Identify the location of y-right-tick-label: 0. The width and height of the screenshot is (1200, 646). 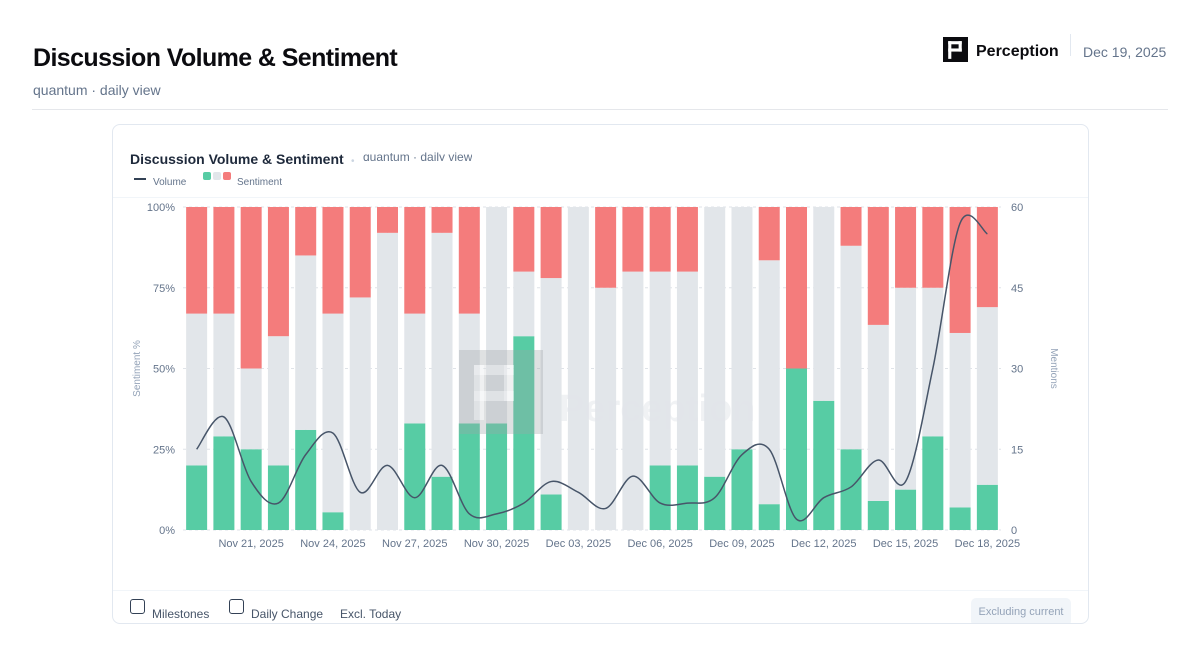
(1014, 531).